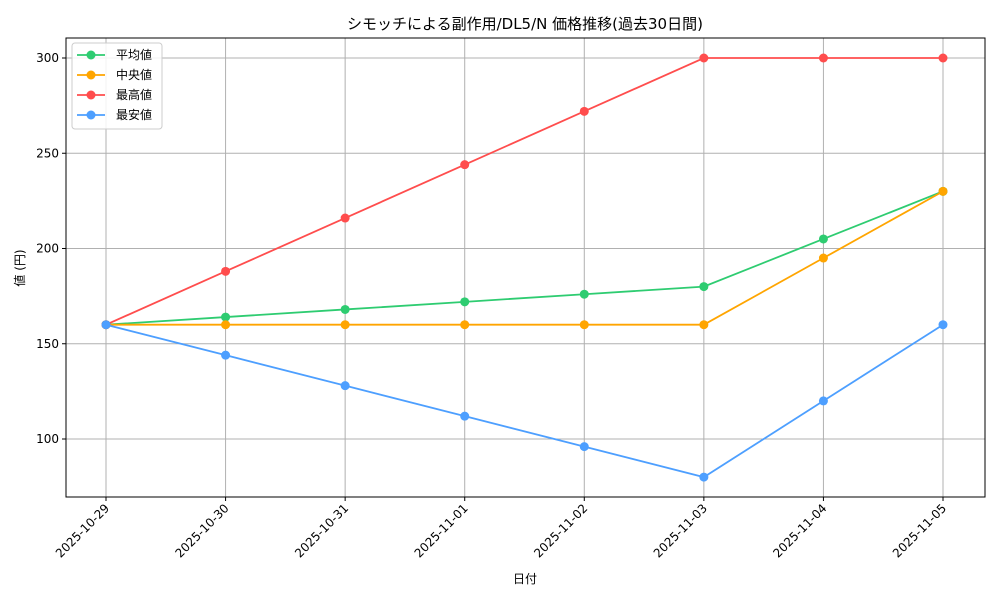 This screenshot has width=1000, height=600. Describe the element at coordinates (47, 58) in the screenshot. I see `y-tick-label: 300` at that location.